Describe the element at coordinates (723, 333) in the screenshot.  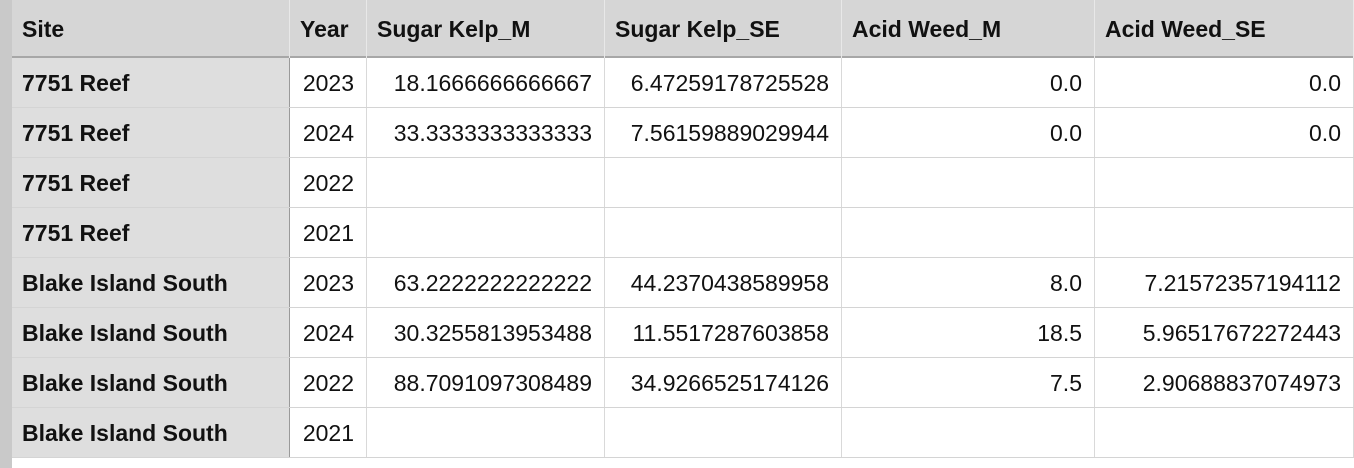
I see `sugar-kelp-se-cell: 11.5517287603858` at that location.